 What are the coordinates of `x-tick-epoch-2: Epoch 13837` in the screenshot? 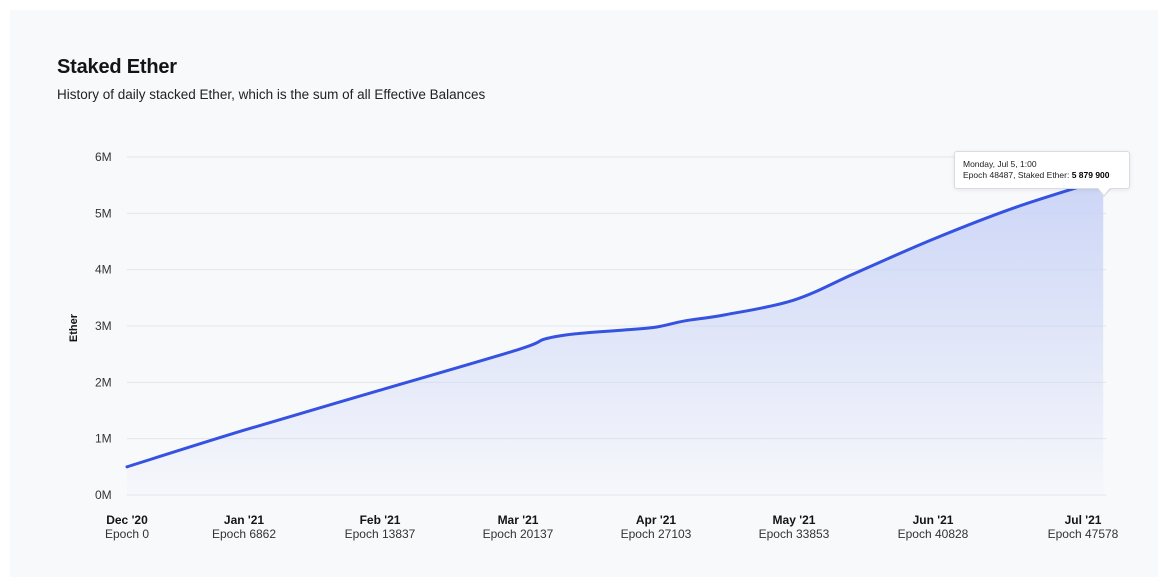 It's located at (380, 534).